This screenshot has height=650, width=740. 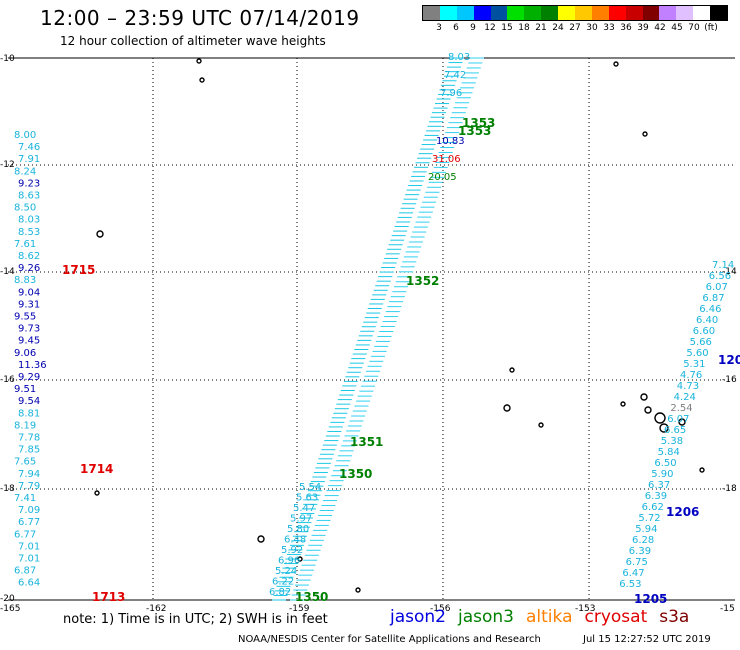 What do you see at coordinates (156, 609) in the screenshot?
I see `longitude-label: -162` at bounding box center [156, 609].